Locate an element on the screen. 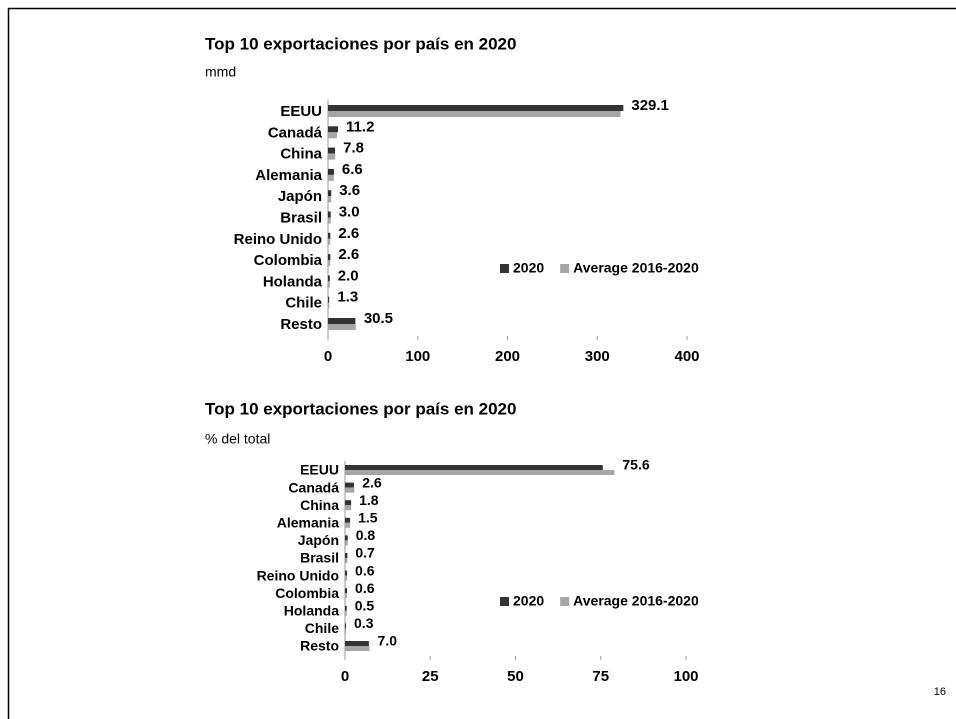 The width and height of the screenshot is (956, 719). data-label: 7.0 is located at coordinates (388, 641).